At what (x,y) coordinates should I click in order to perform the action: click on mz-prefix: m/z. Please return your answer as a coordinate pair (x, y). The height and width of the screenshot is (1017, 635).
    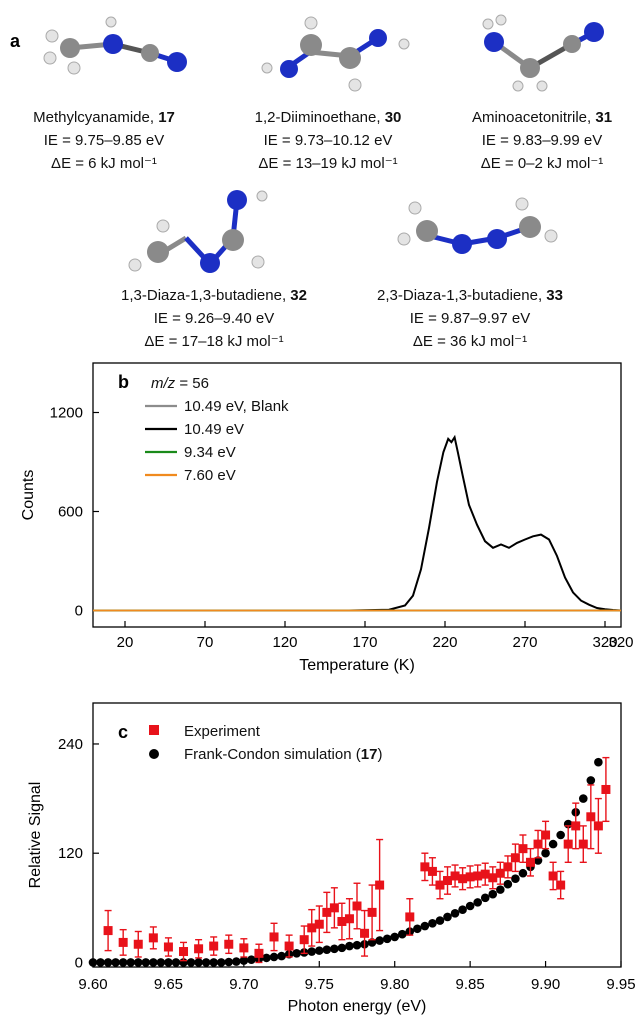
    Looking at the image, I should click on (163, 383).